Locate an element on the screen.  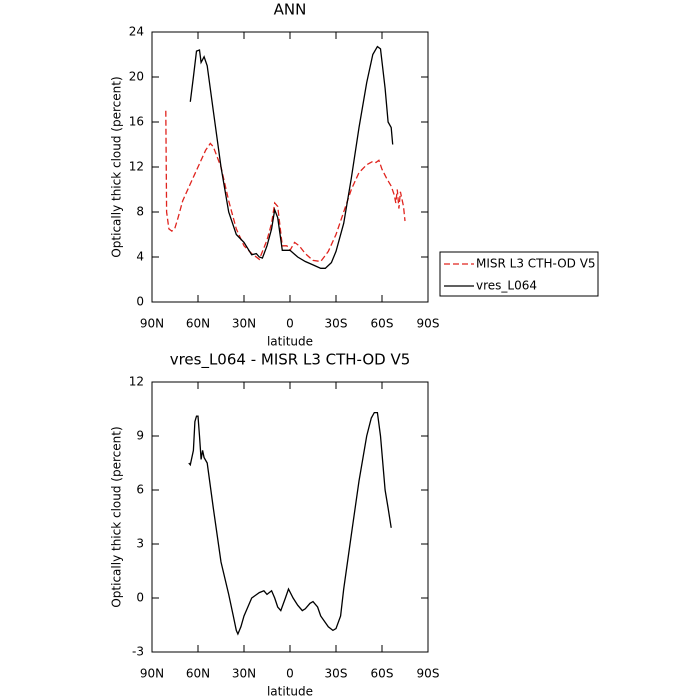
legend-label: vres_L064 is located at coordinates (506, 286).